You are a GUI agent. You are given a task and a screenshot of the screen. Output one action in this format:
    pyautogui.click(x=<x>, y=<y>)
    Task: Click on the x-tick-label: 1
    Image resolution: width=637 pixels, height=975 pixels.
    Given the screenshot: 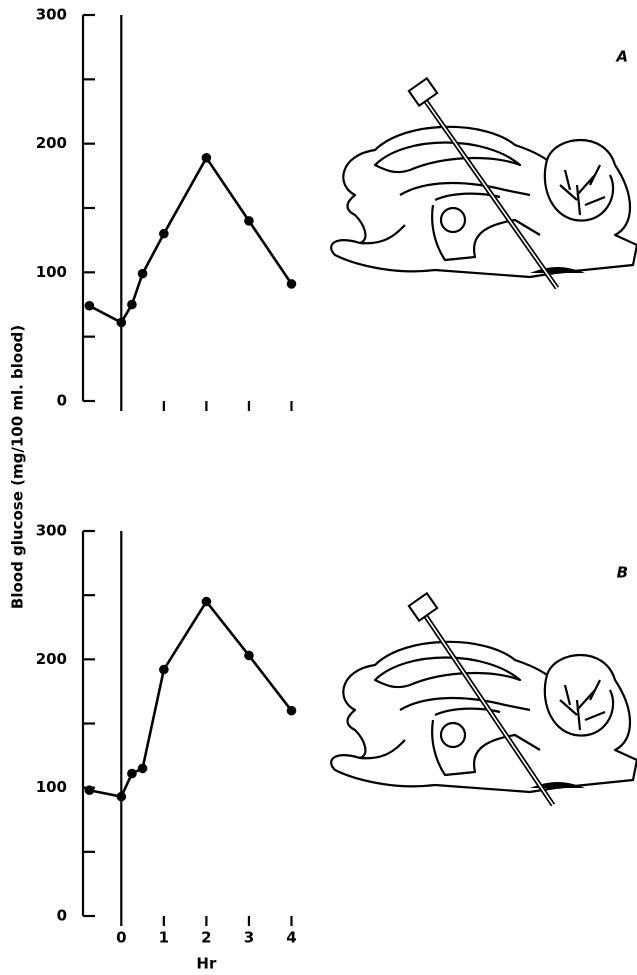 What is the action you would take?
    pyautogui.click(x=164, y=938)
    